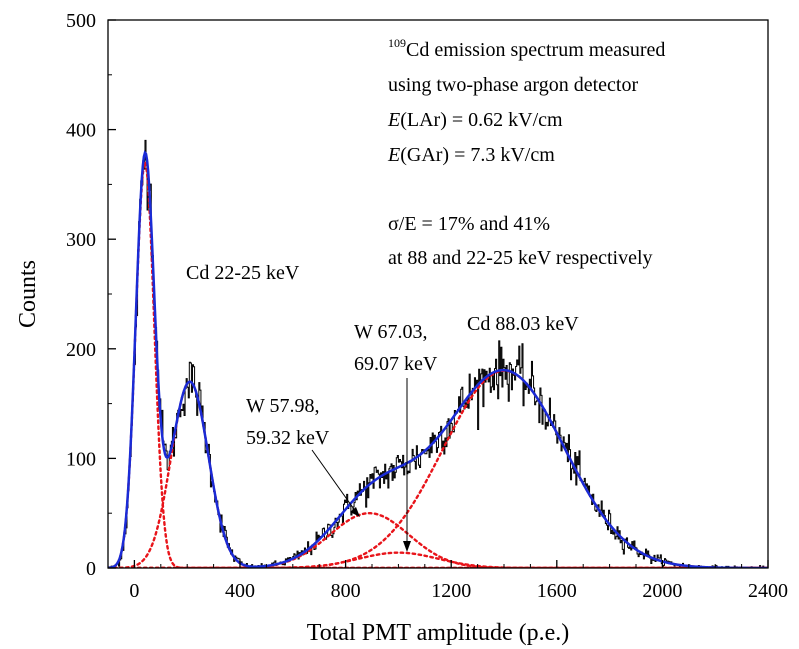  What do you see at coordinates (91, 569) in the screenshot?
I see `y-tick-label: 0` at bounding box center [91, 569].